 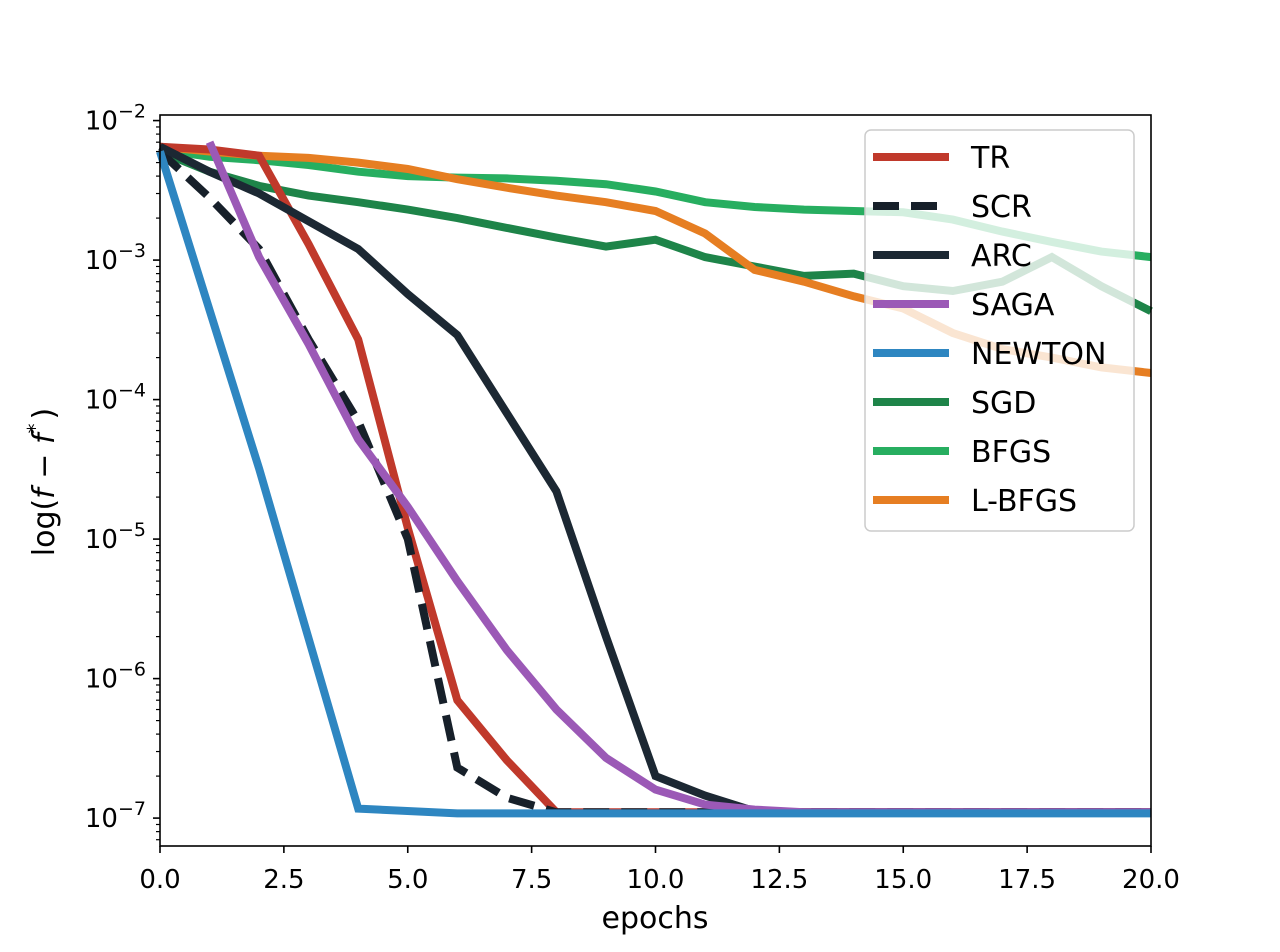 What do you see at coordinates (1027, 880) in the screenshot?
I see `x-tick-label: 17.5` at bounding box center [1027, 880].